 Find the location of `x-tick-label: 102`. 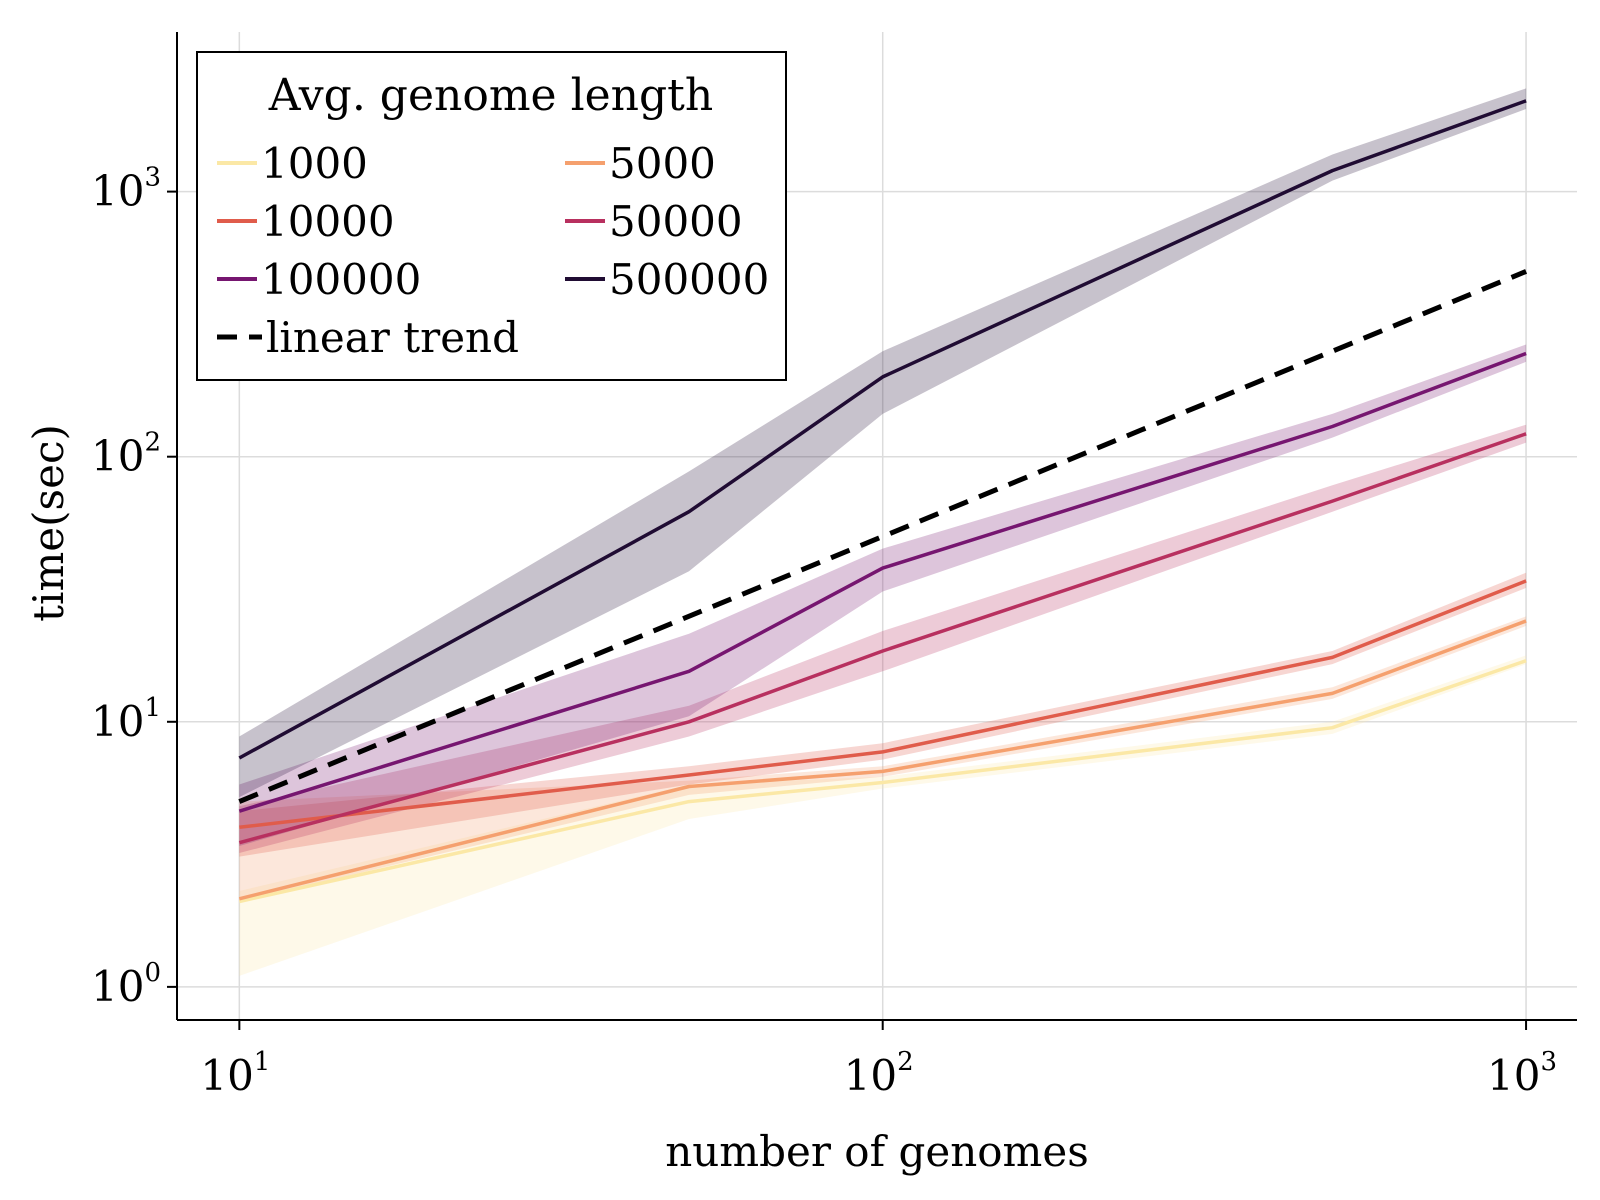

x-tick-label: 102 is located at coordinates (879, 1073).